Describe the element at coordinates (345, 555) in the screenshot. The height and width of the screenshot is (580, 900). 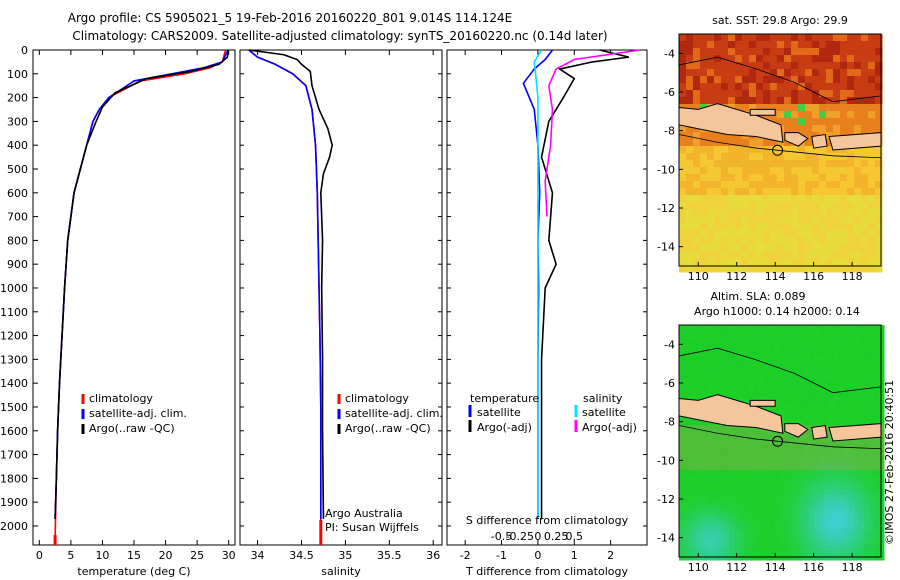
I see `salinity-xtick-label: 35` at that location.